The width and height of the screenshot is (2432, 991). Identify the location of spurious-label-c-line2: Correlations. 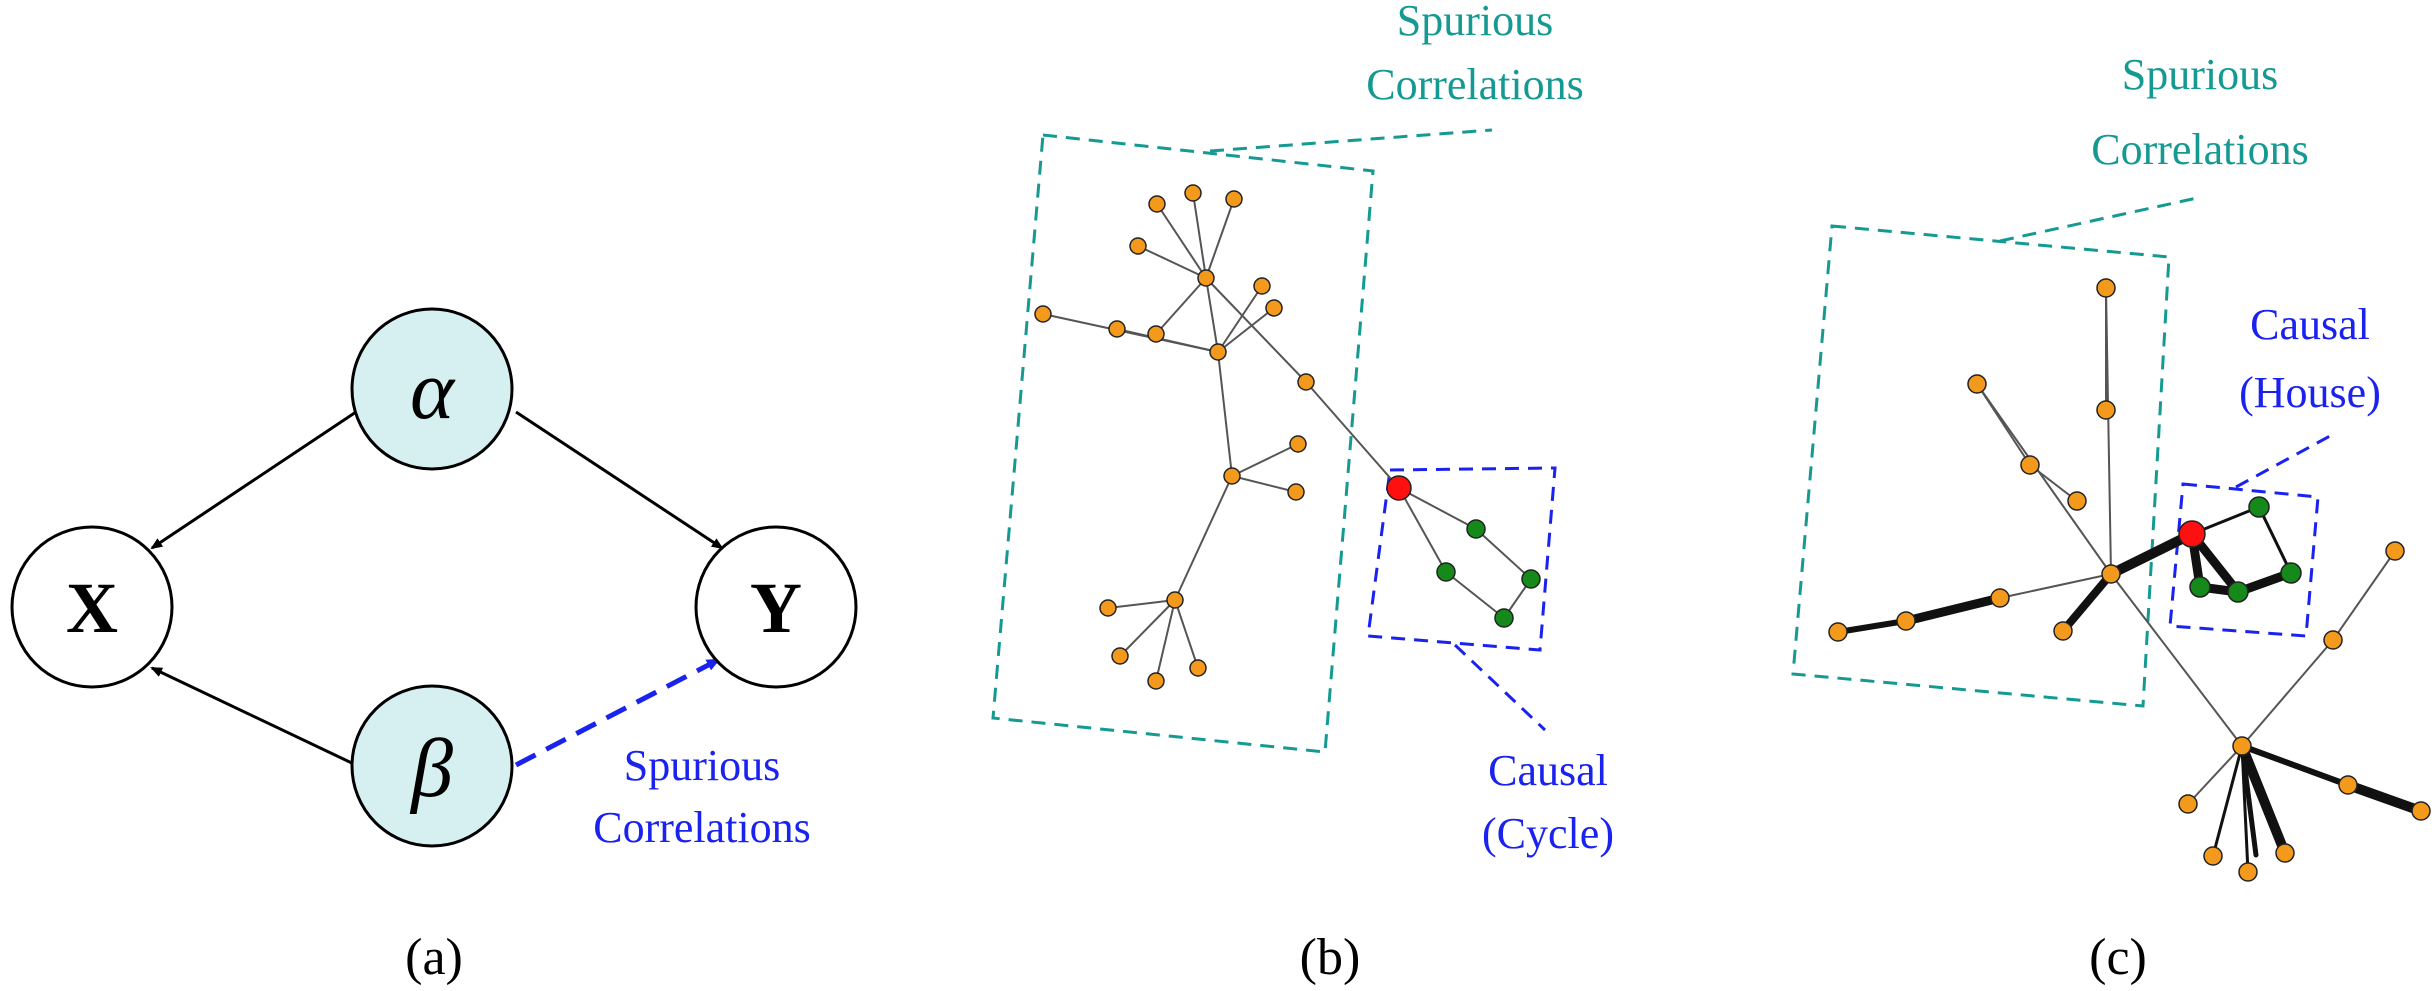
(2200, 149).